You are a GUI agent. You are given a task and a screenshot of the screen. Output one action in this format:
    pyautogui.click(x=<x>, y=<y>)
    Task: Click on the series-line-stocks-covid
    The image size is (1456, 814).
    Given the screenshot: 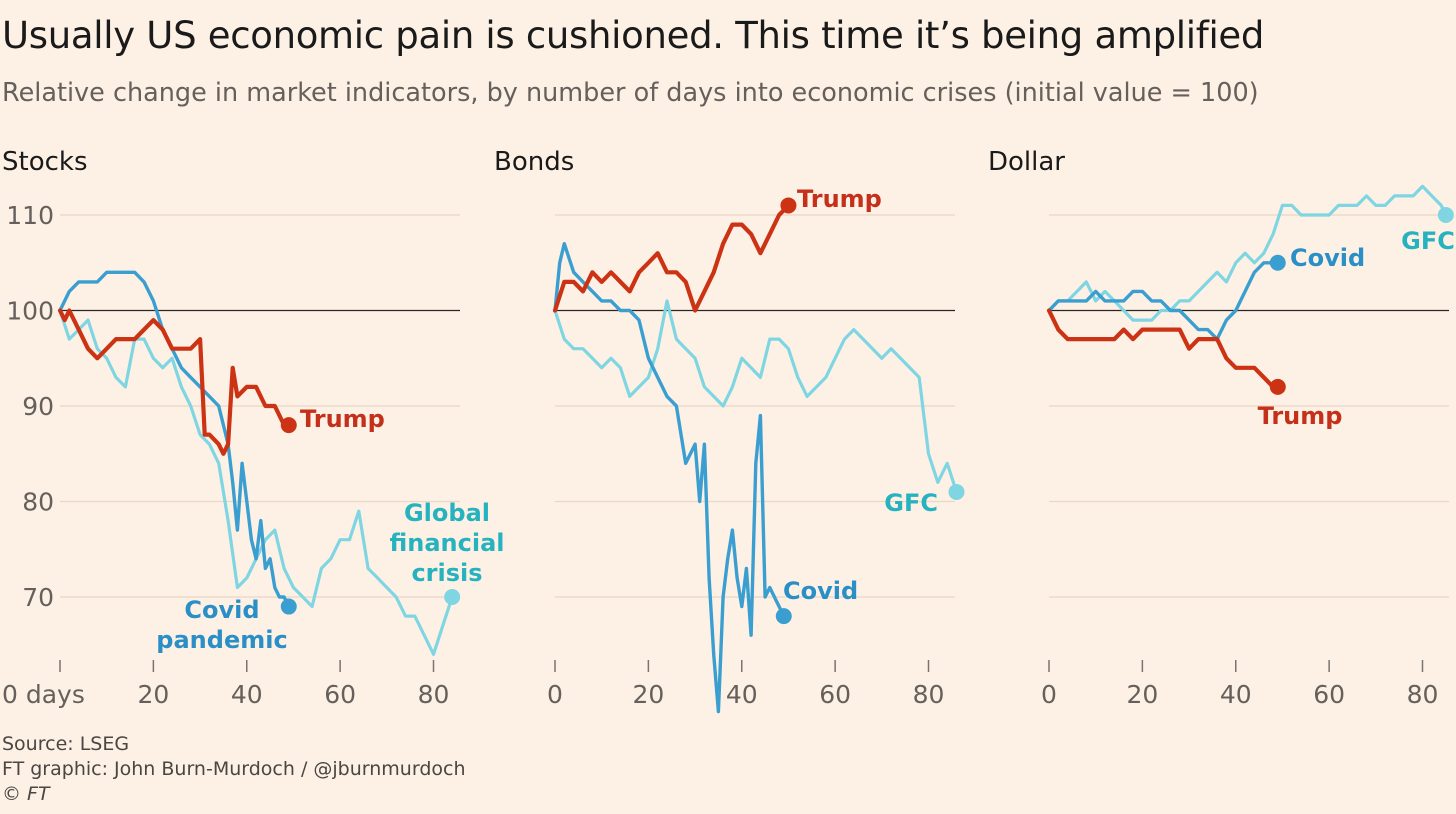 What is the action you would take?
    pyautogui.click(x=174, y=439)
    